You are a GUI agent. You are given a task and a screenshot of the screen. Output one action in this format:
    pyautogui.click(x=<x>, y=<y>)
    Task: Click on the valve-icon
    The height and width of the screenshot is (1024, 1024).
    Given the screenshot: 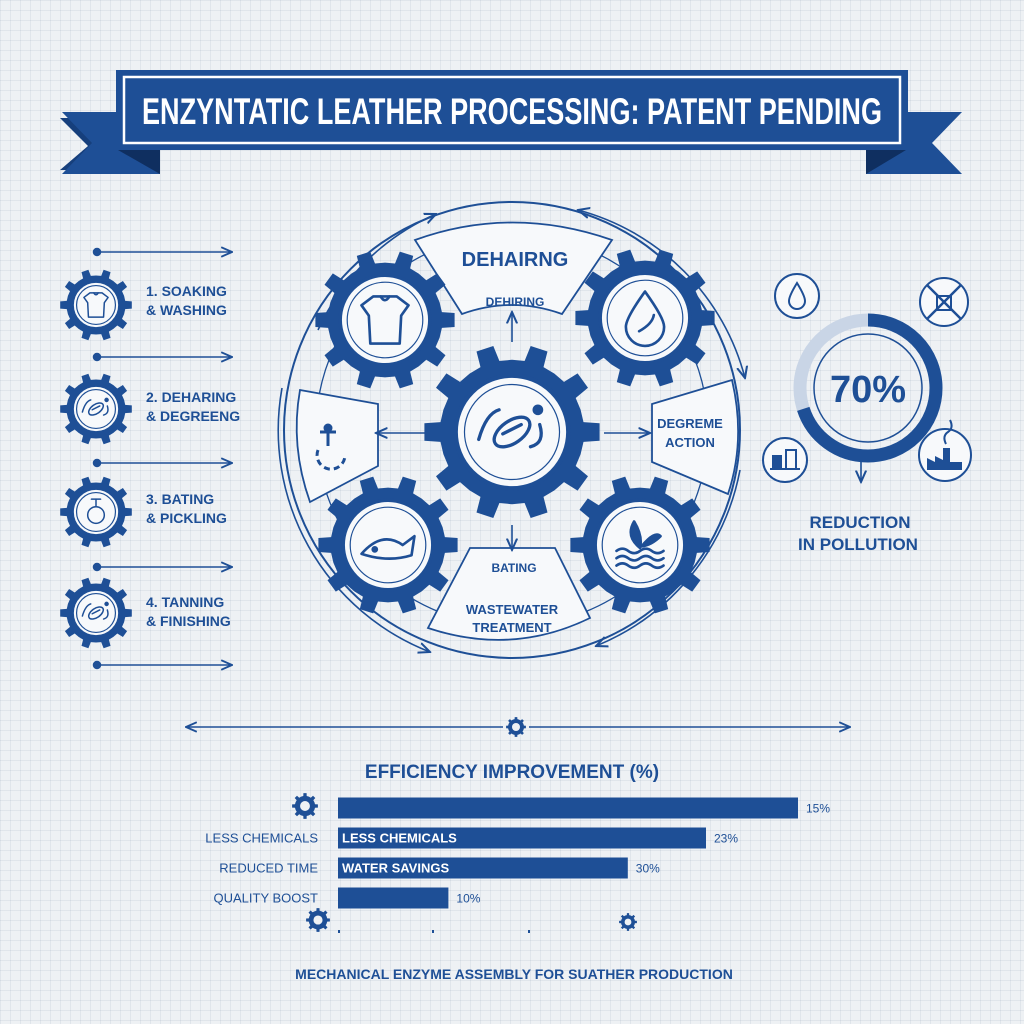 What is the action you would take?
    pyautogui.click(x=331, y=447)
    